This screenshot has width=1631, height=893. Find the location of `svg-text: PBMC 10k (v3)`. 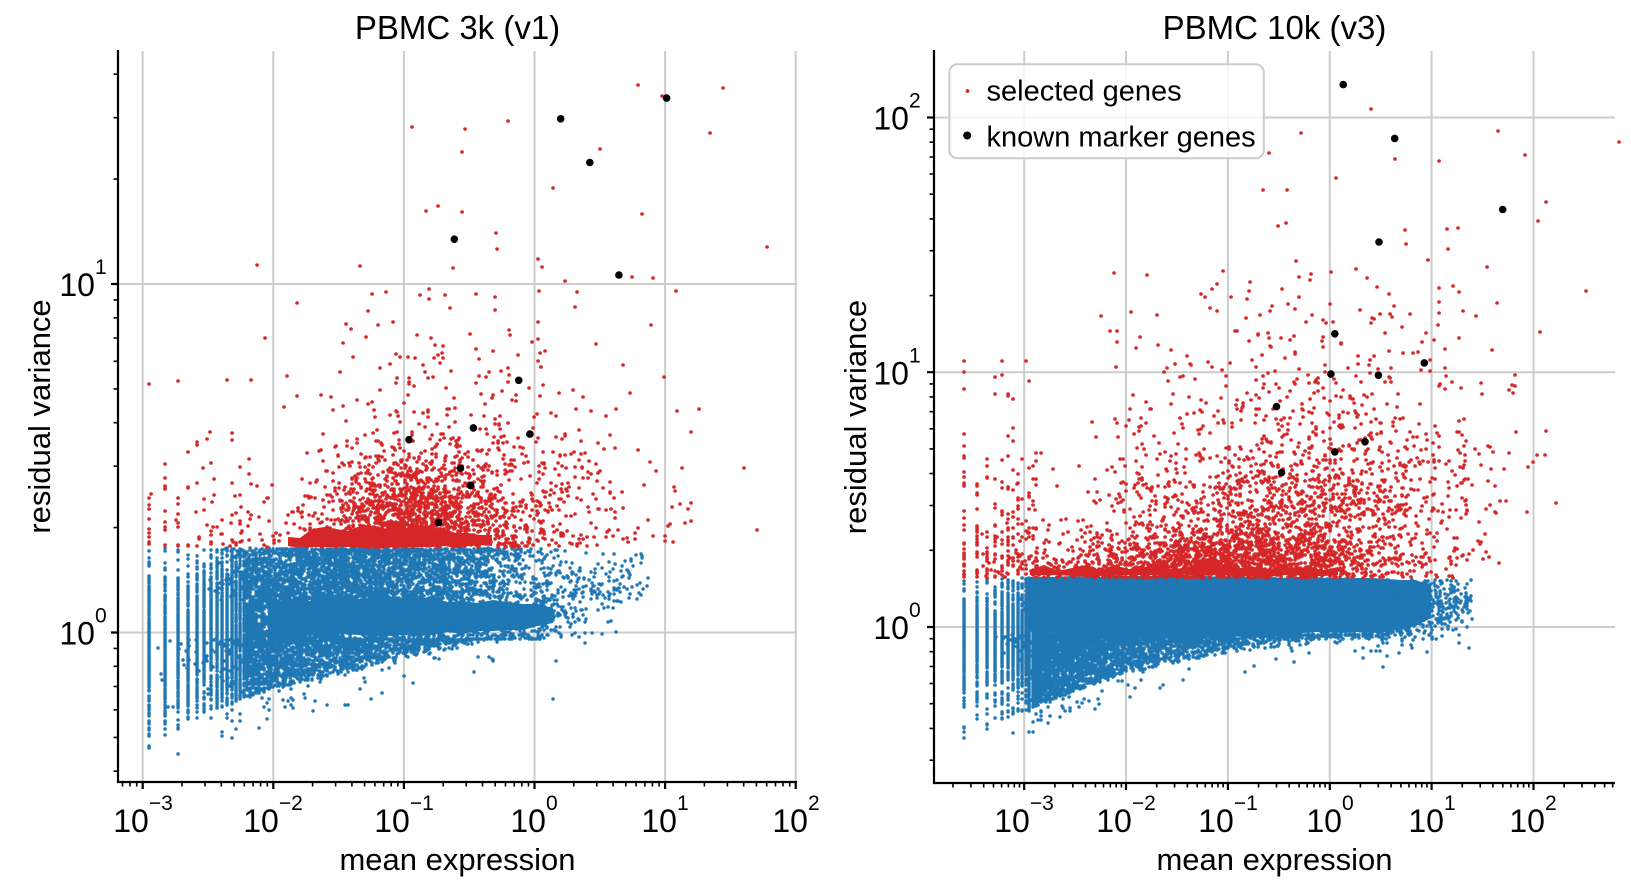

svg-text: PBMC 10k (v3) is located at coordinates (1275, 27).